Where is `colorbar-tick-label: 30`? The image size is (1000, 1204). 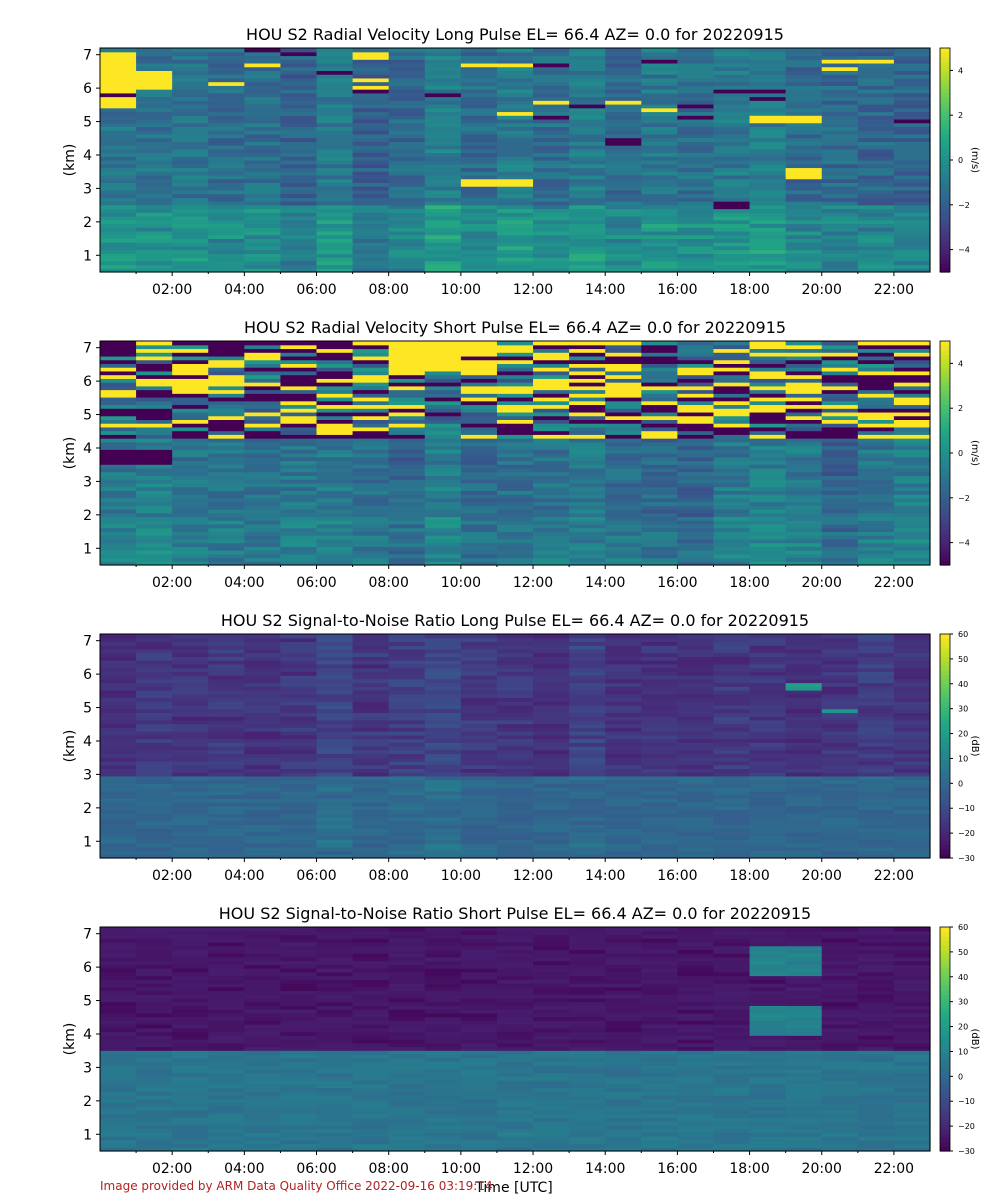 colorbar-tick-label: 30 is located at coordinates (963, 1002).